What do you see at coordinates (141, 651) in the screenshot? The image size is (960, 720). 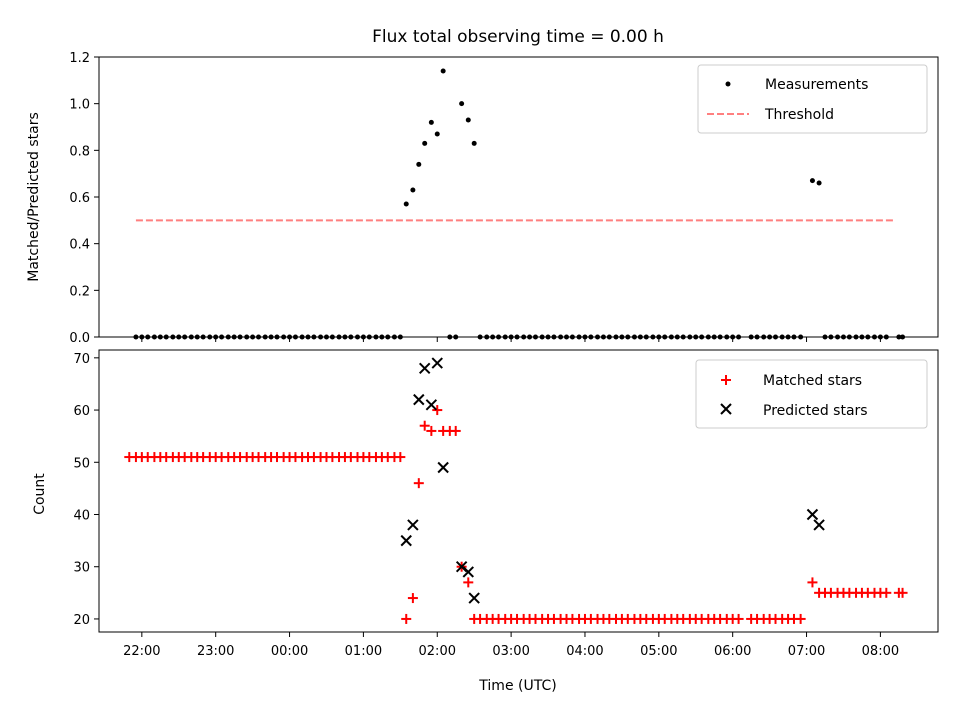 I see `x-tick-label: 22:00` at bounding box center [141, 651].